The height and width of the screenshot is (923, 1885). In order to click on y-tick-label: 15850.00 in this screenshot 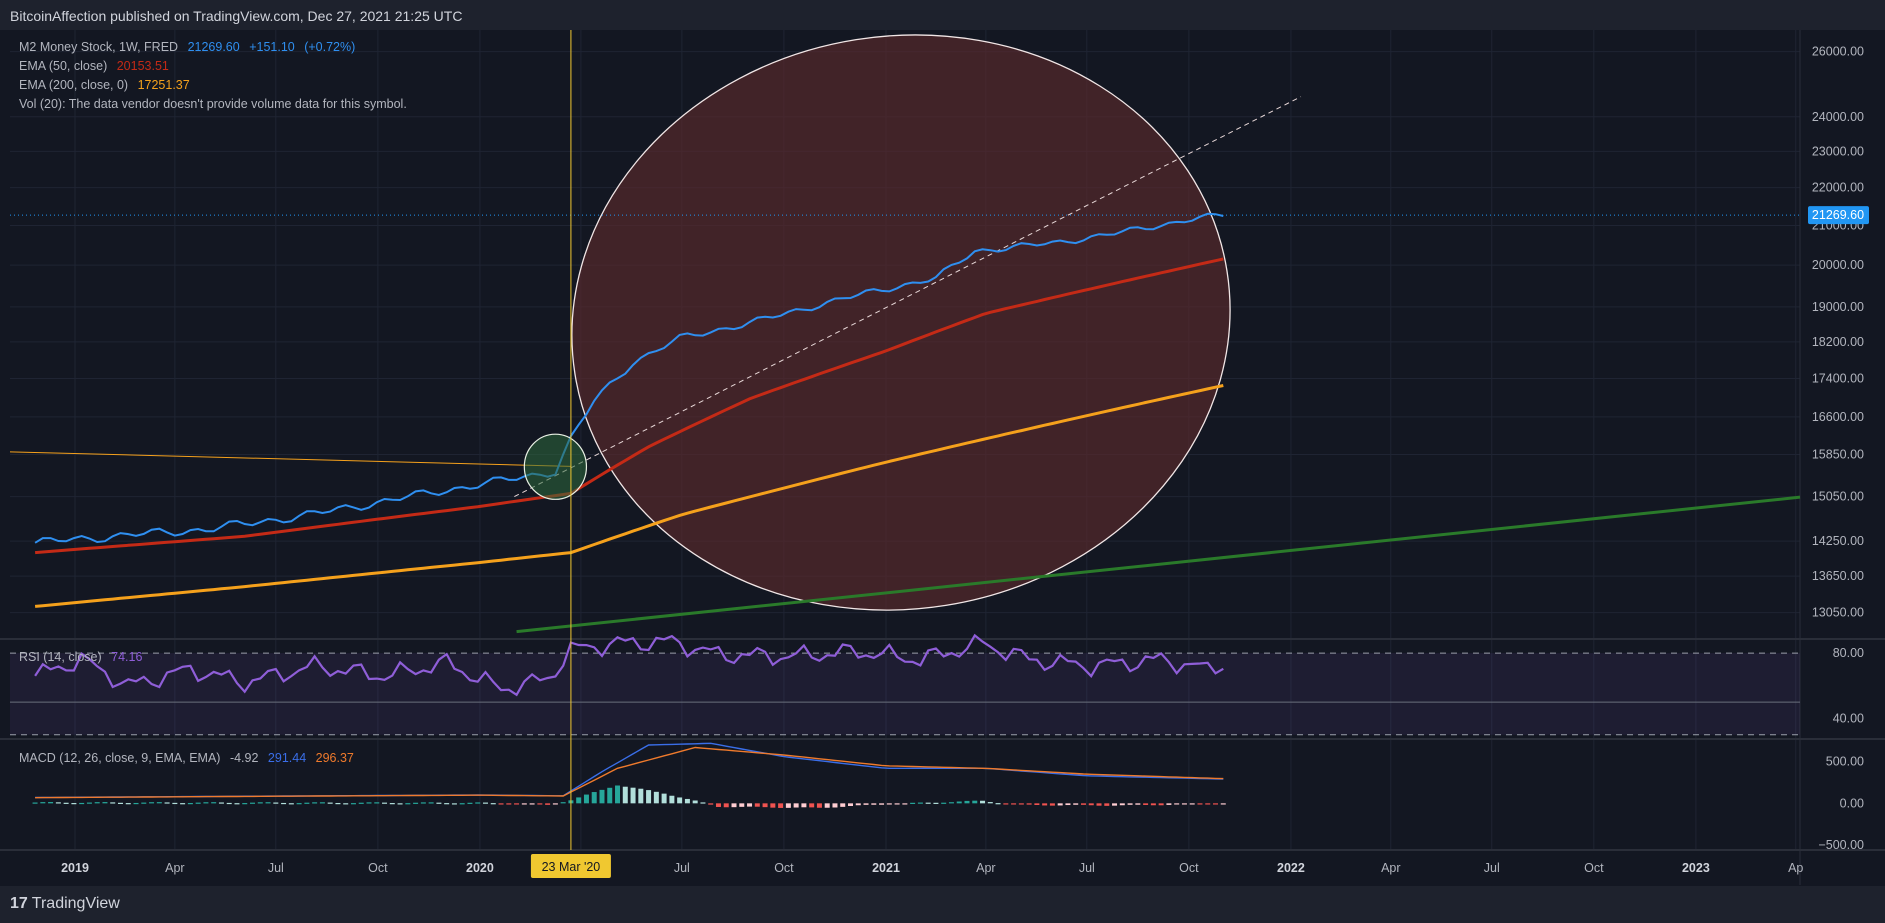, I will do `click(1838, 454)`.